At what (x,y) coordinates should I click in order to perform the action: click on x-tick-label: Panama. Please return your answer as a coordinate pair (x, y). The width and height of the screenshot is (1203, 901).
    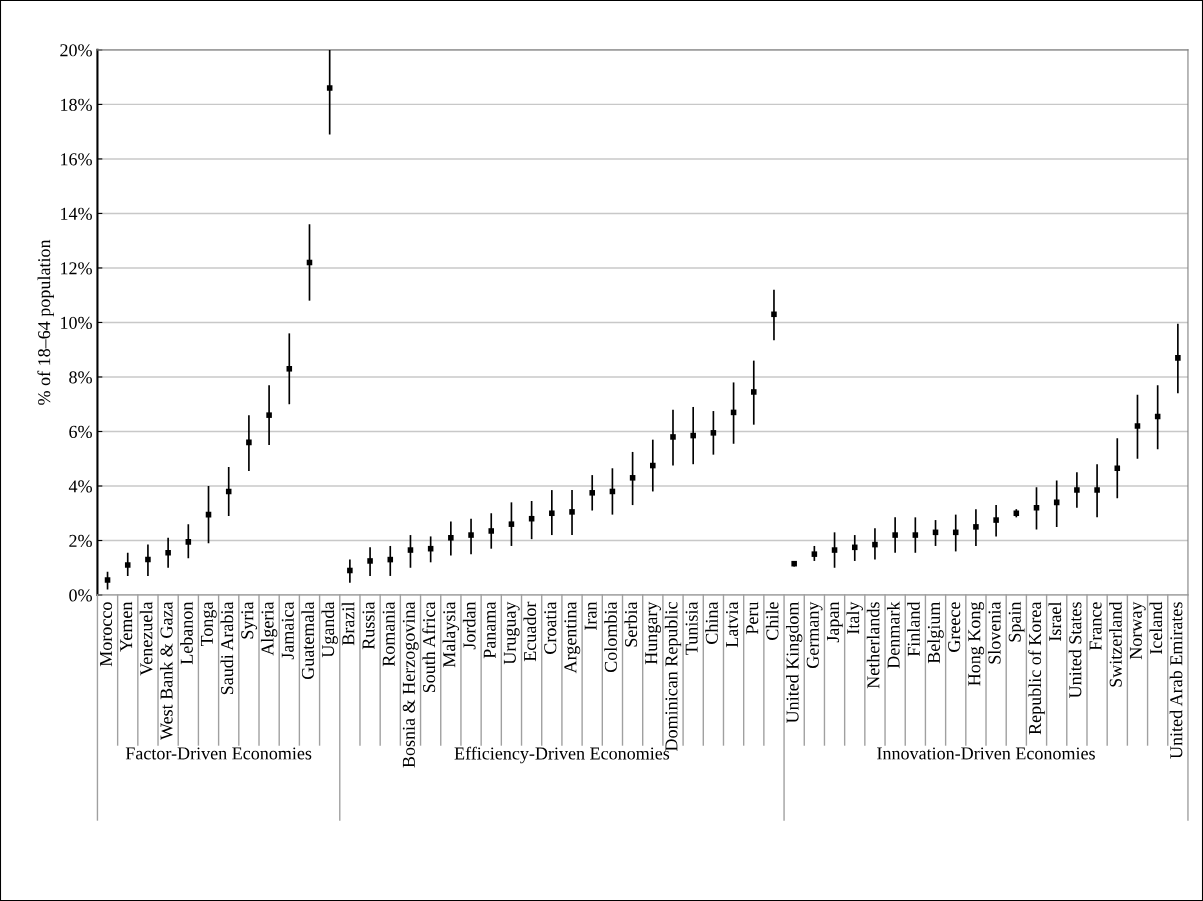
    Looking at the image, I should click on (489, 630).